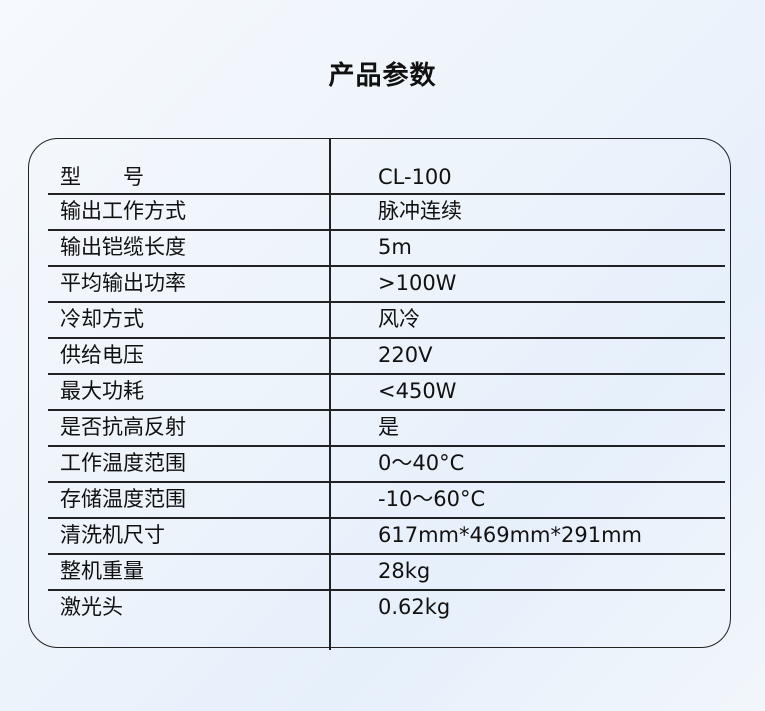 This screenshot has height=711, width=765. Describe the element at coordinates (112, 535) in the screenshot. I see `spec-label: 清洗机尺寸` at that location.